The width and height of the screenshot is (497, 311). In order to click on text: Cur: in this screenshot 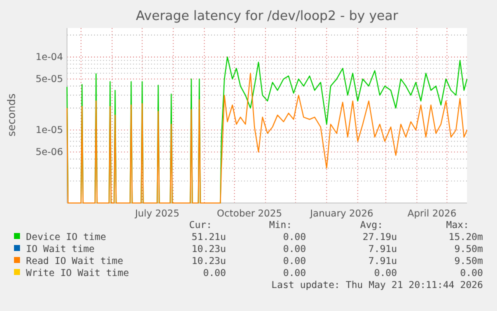, I will do `click(200, 225)`.